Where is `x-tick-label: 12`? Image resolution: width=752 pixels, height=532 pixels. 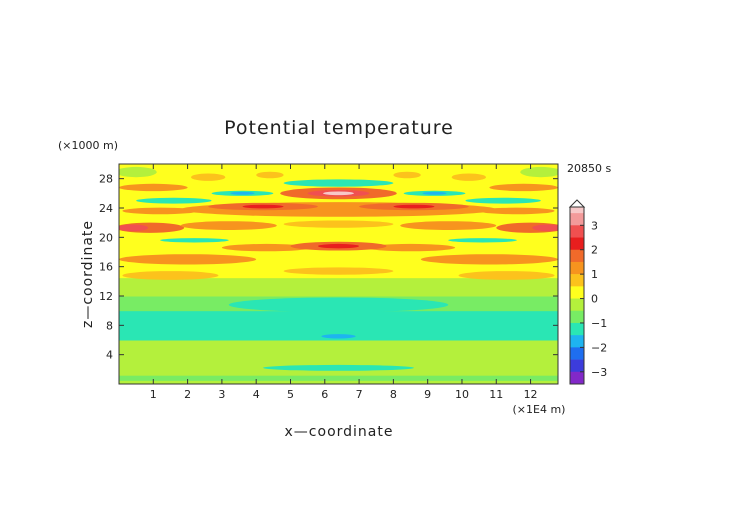
x-tick-label: 12 is located at coordinates (531, 394).